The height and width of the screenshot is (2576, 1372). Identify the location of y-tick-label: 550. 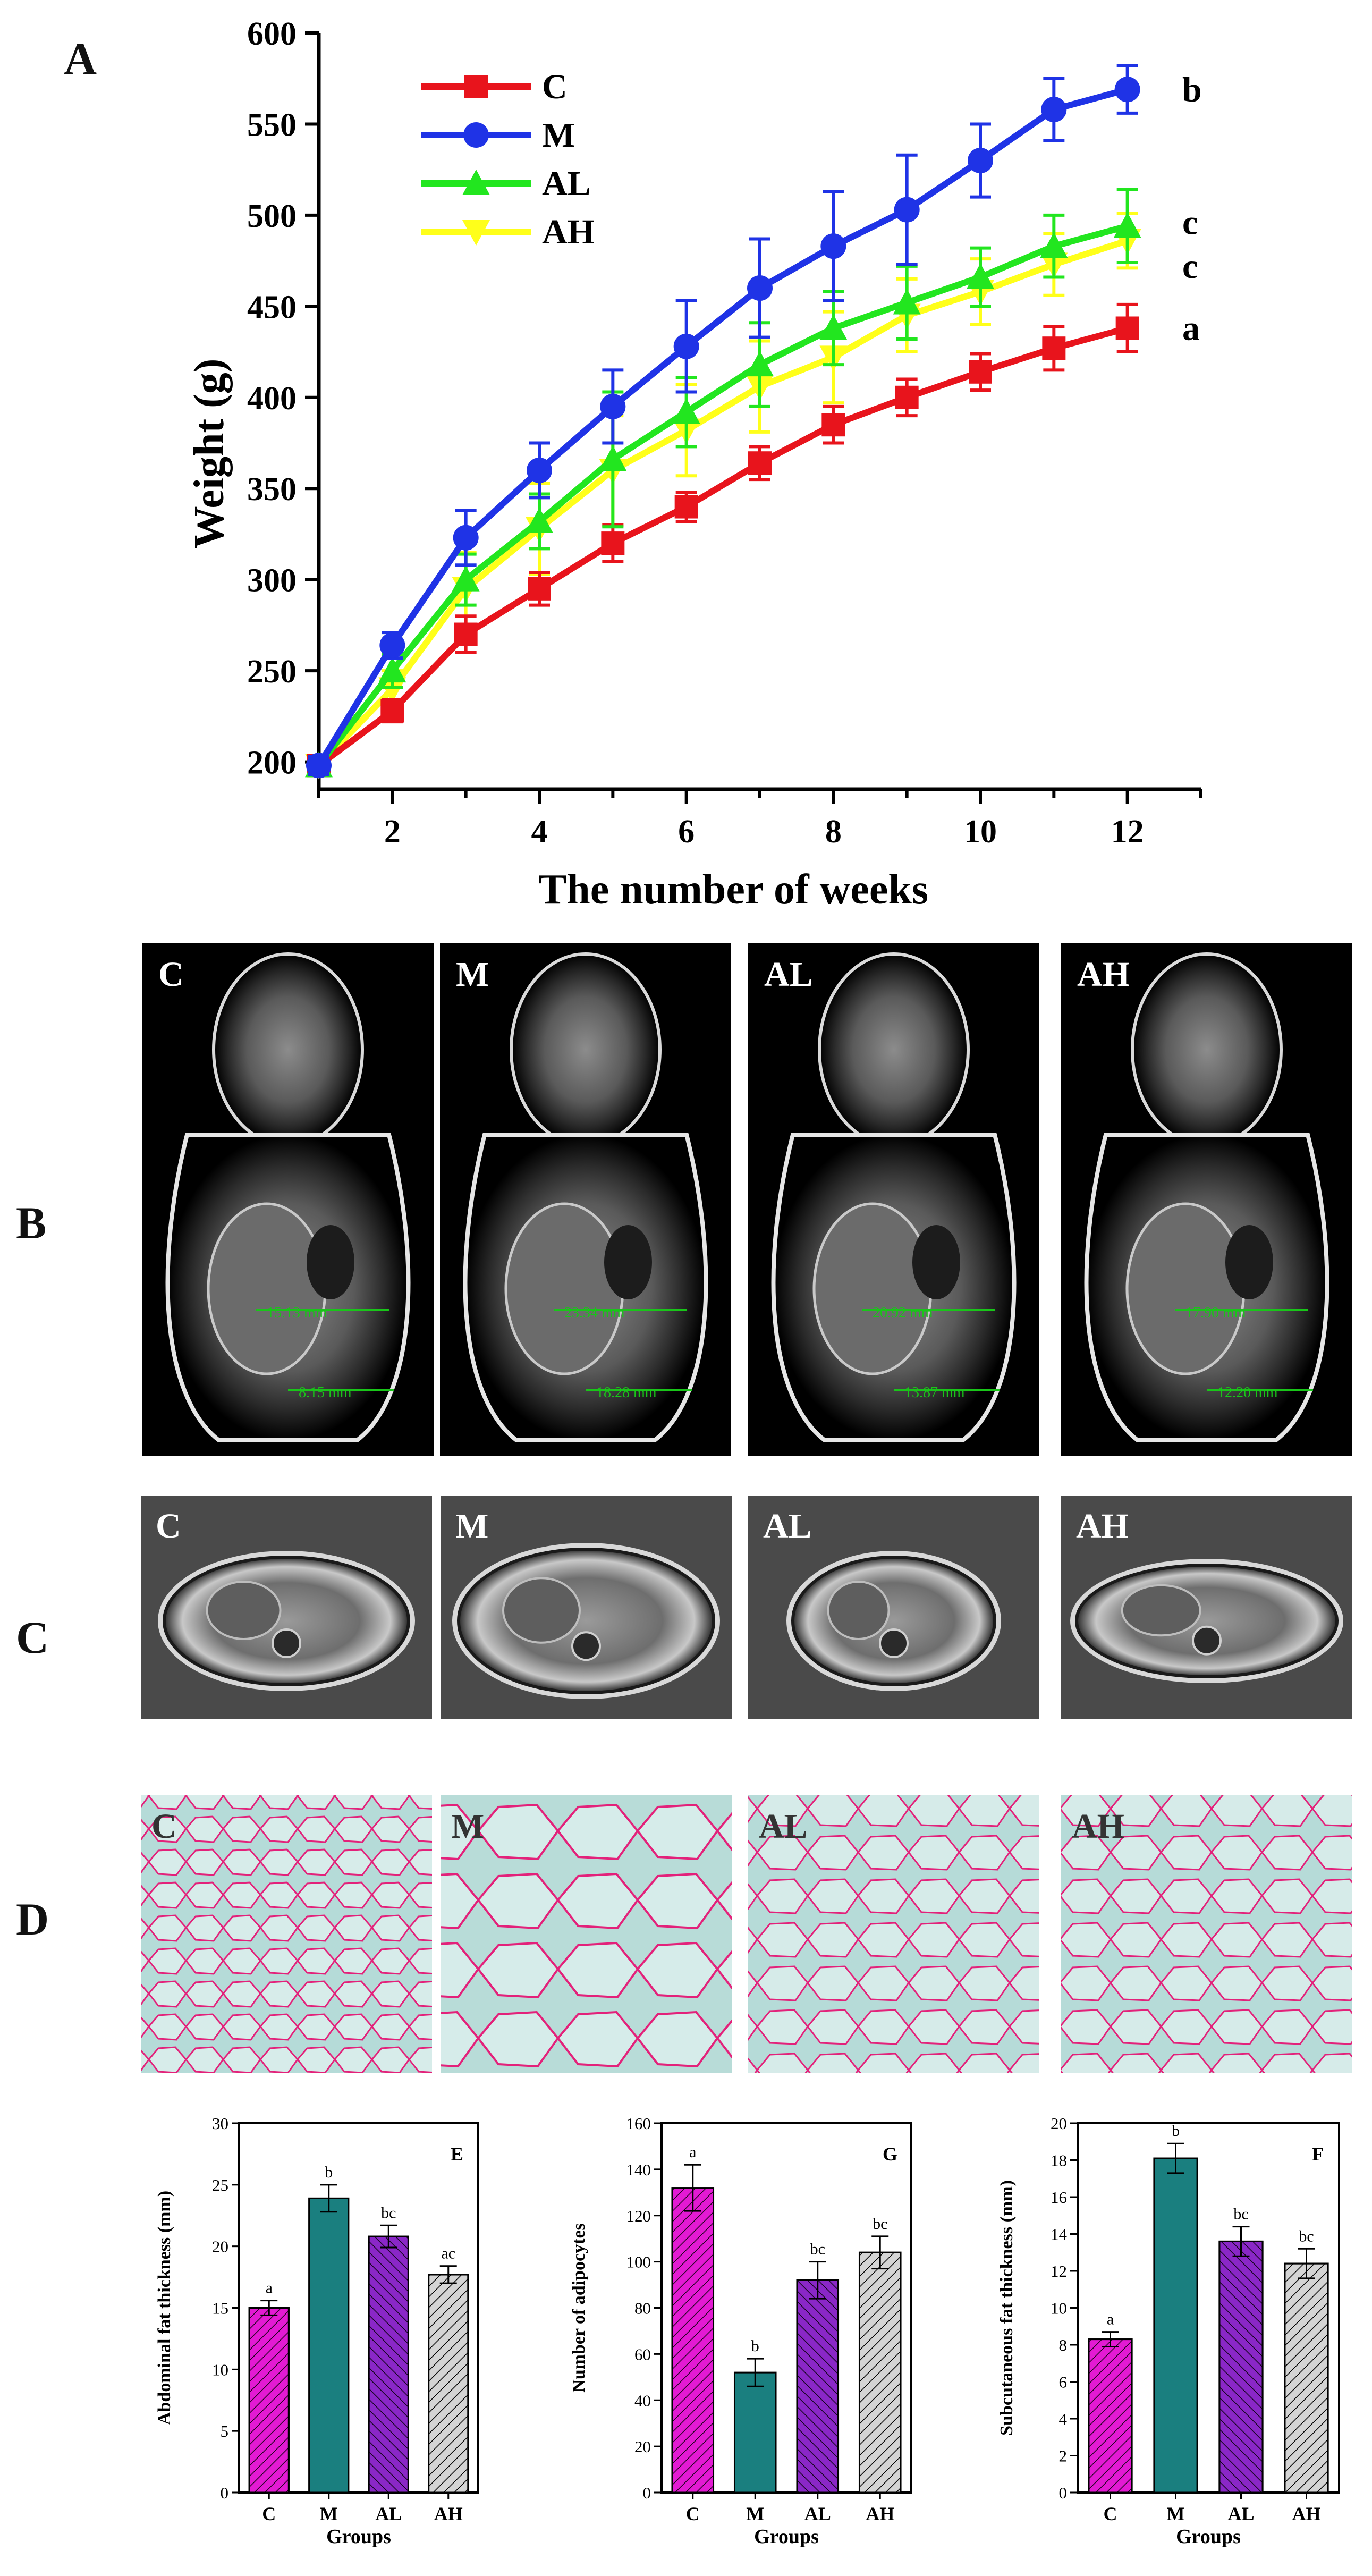
(272, 125).